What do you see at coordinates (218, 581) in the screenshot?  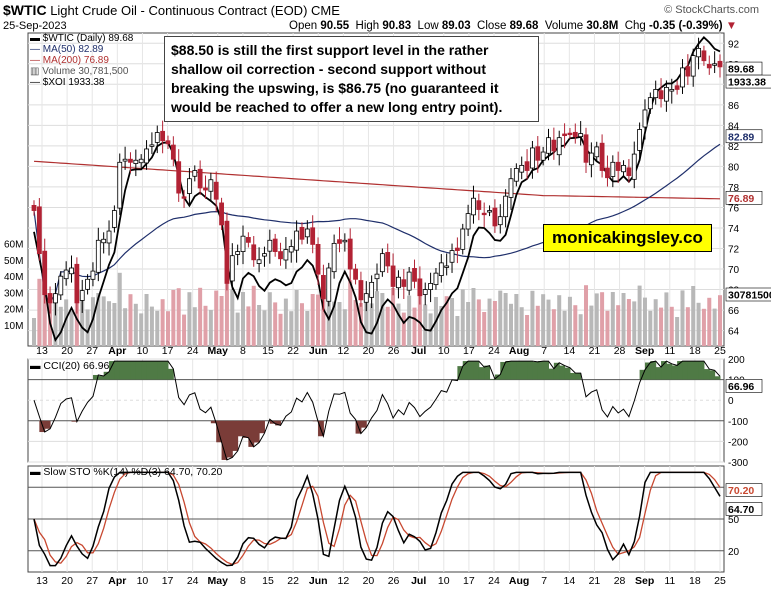 I see `x-tick-label: May` at bounding box center [218, 581].